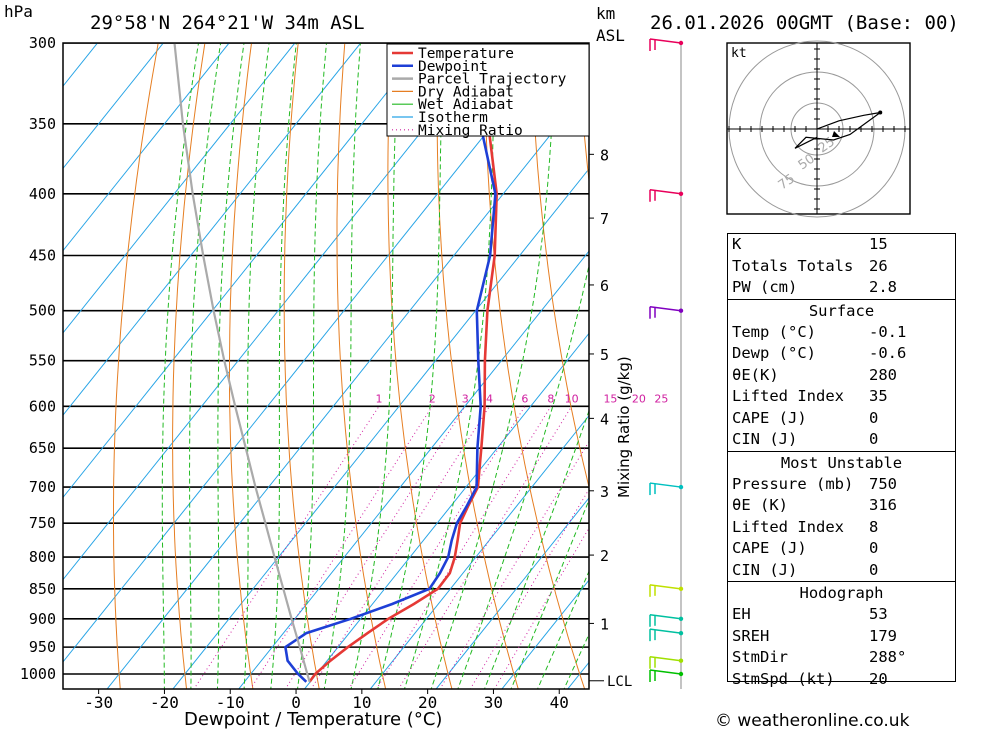 This screenshot has width=1000, height=733. I want to click on location-title: 29°58'N 264°21'W 34m ASL, so click(227, 23).